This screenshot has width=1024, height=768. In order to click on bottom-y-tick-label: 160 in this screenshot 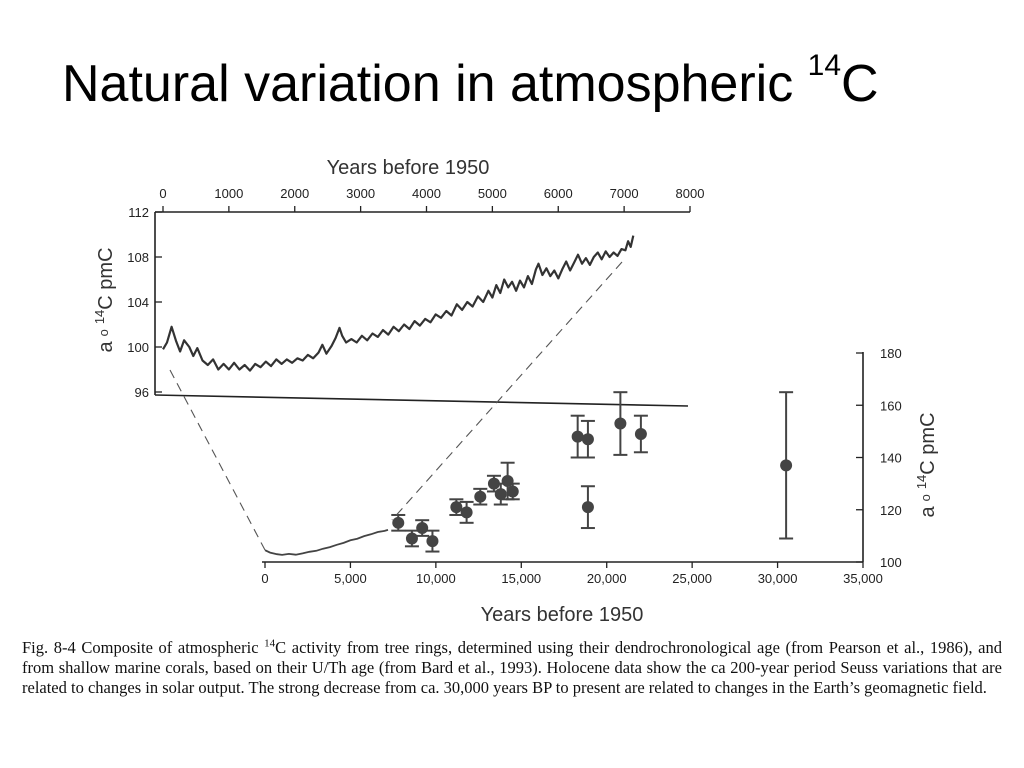, I will do `click(891, 405)`.